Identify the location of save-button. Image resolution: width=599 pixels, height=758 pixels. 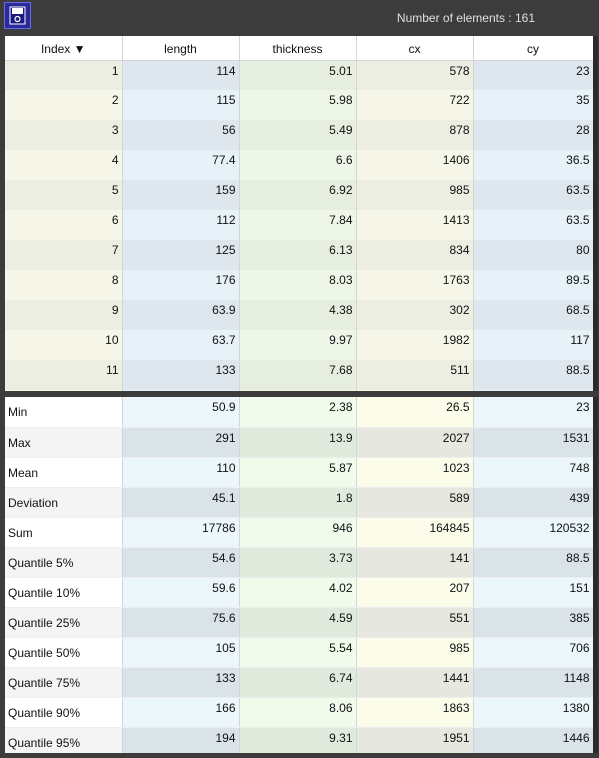
(17, 15).